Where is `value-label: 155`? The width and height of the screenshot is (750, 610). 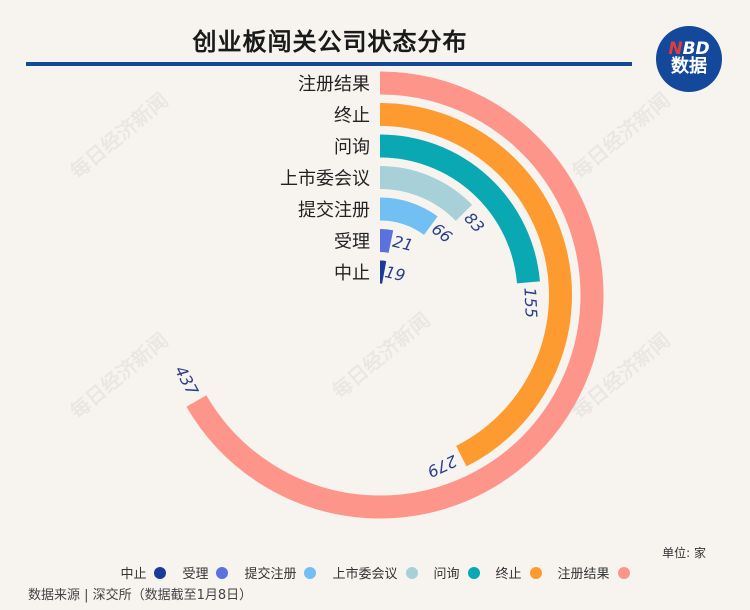
value-label: 155 is located at coordinates (530, 302).